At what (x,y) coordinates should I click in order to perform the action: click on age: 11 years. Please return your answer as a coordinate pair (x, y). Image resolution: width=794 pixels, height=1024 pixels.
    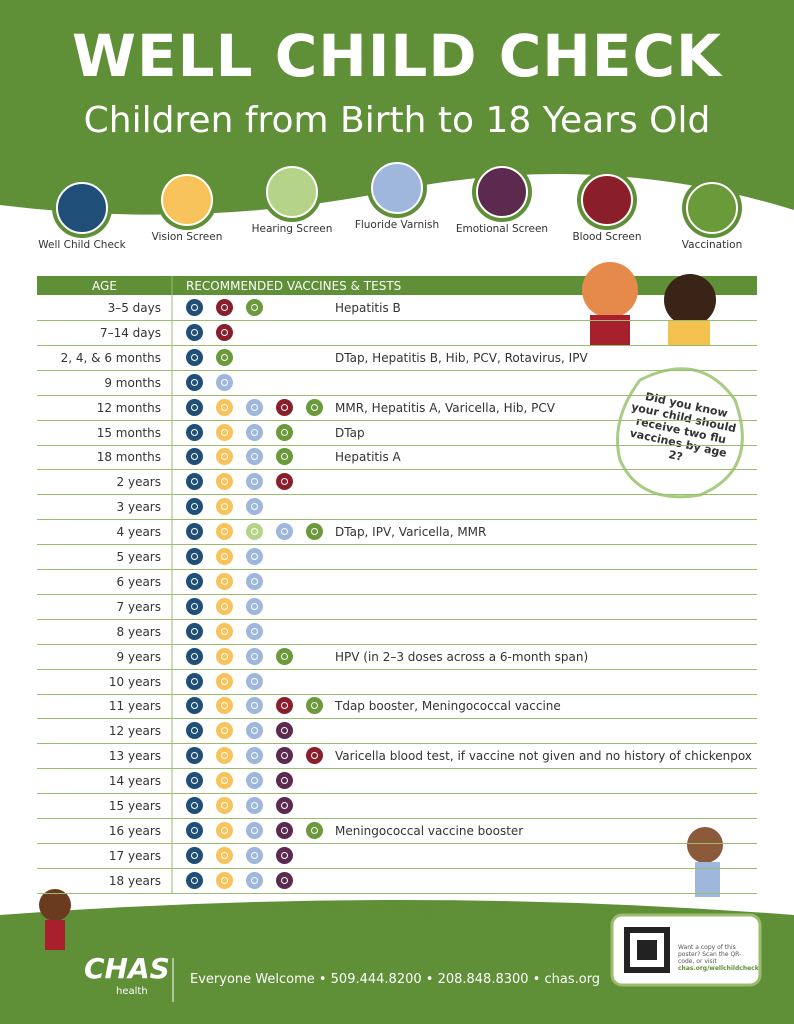
    Looking at the image, I should click on (134, 706).